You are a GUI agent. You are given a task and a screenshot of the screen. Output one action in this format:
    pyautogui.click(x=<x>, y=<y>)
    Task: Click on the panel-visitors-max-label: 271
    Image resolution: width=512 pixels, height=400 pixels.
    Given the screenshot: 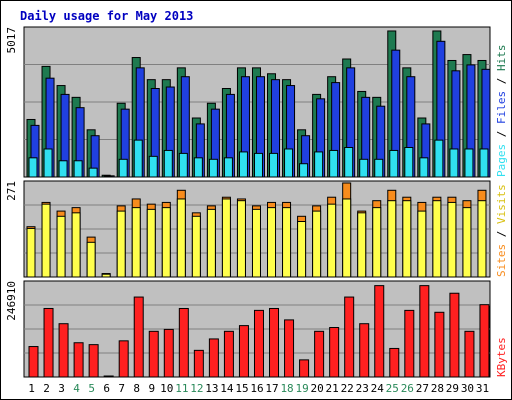 What is the action you would take?
    pyautogui.click(x=11, y=191)
    